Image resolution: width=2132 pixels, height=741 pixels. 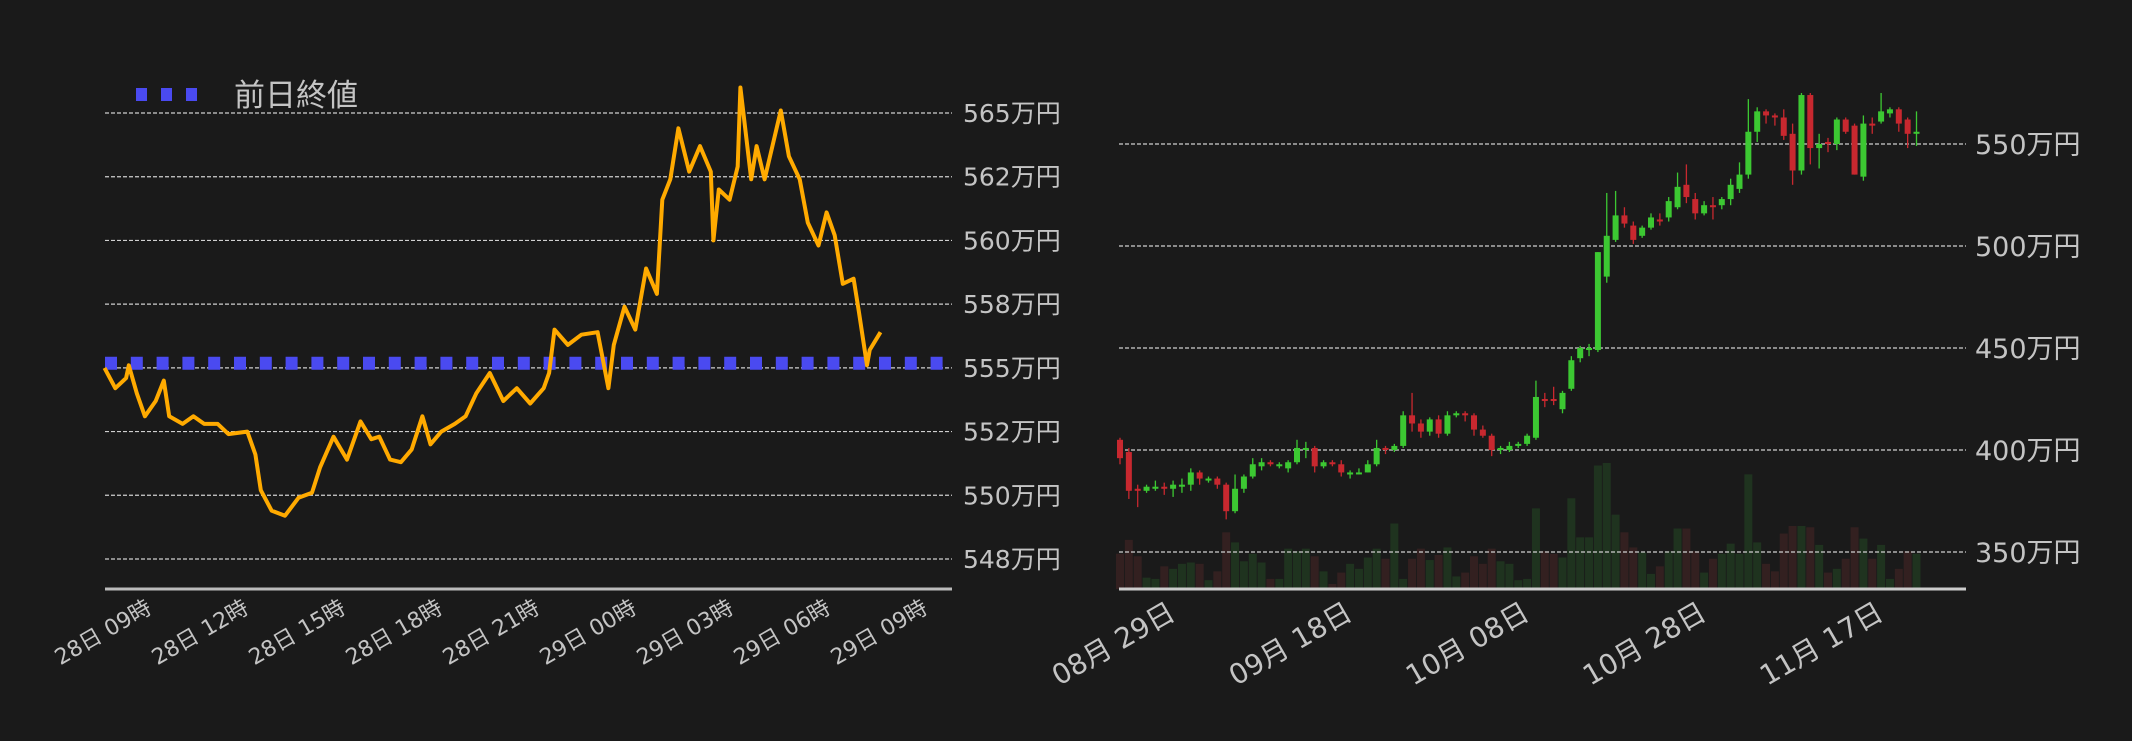 What do you see at coordinates (1644, 643) in the screenshot?
I see `x-tick-label: 10月 28日` at bounding box center [1644, 643].